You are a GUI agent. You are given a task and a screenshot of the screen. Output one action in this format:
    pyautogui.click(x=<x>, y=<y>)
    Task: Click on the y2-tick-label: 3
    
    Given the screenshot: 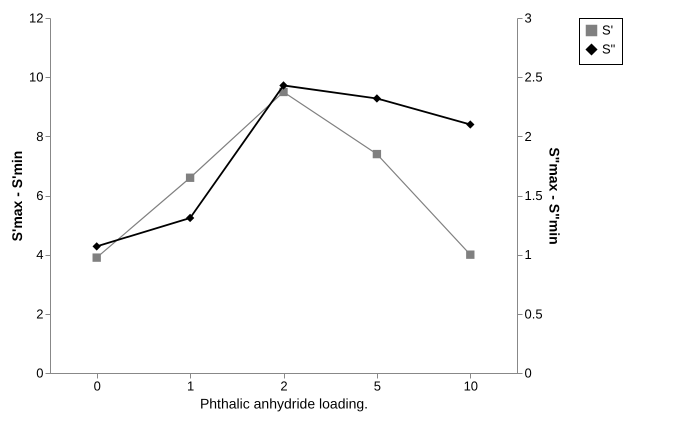 What is the action you would take?
    pyautogui.click(x=528, y=18)
    